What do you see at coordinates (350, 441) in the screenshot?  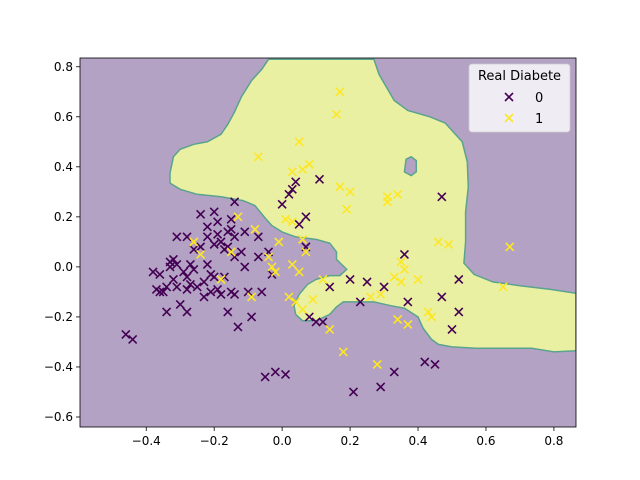 I see `x-tick-label: 0.2` at bounding box center [350, 441].